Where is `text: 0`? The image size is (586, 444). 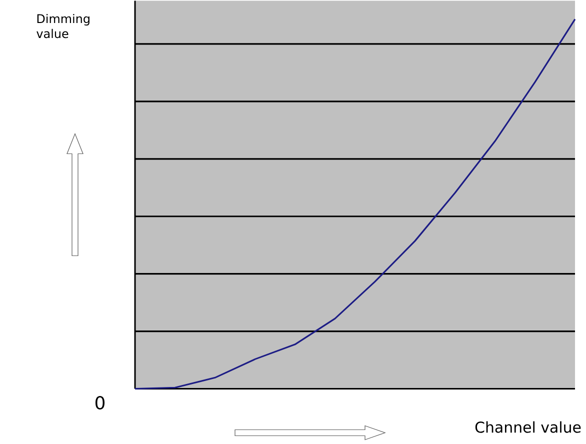 text: 0 is located at coordinates (100, 403).